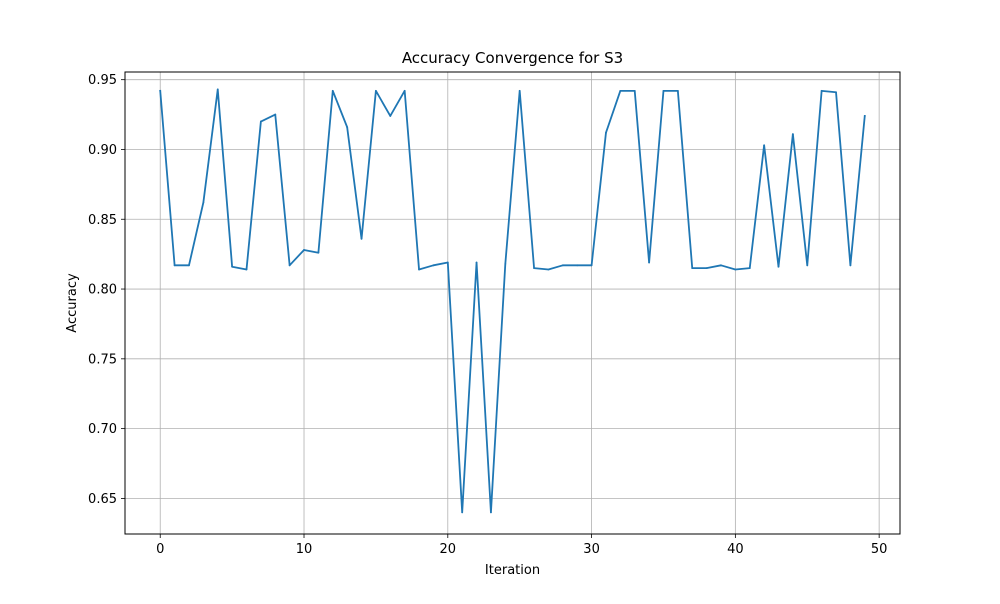 The height and width of the screenshot is (604, 1000). What do you see at coordinates (102, 499) in the screenshot?
I see `y-tick-label: 0.65` at bounding box center [102, 499].